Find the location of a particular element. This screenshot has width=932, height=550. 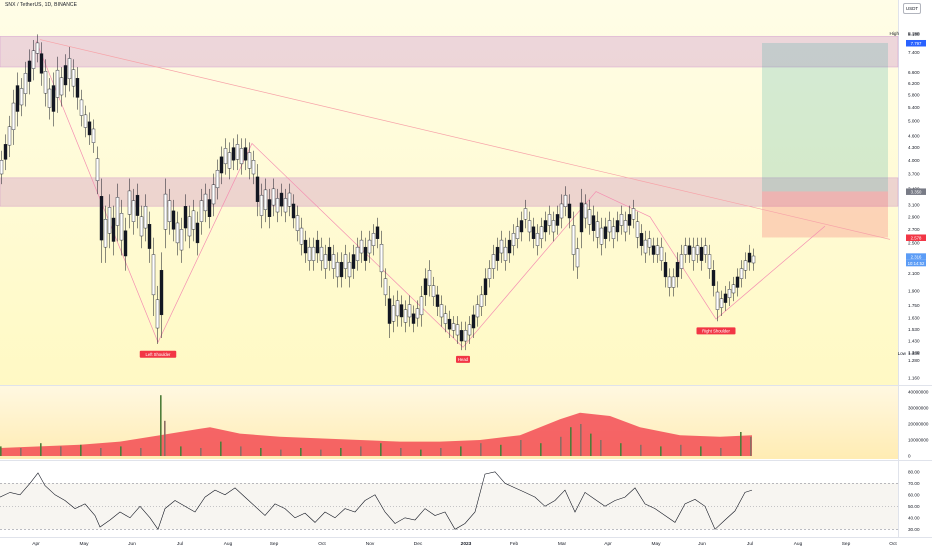

resistance-zone is located at coordinates (449, 192).